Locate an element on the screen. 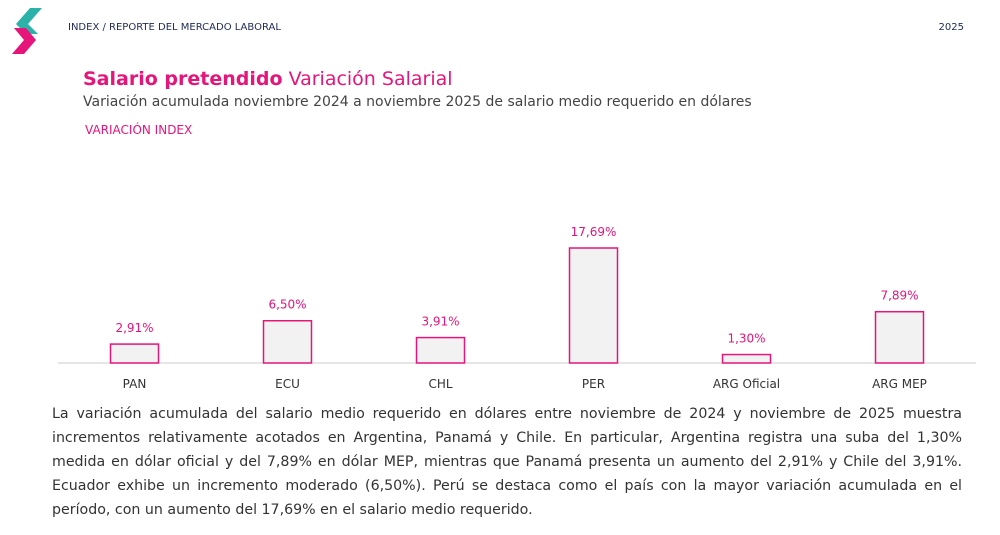 The height and width of the screenshot is (535, 1000). header-section: INDEX / REPORTE DEL MERCADO LABORAL is located at coordinates (174, 27).